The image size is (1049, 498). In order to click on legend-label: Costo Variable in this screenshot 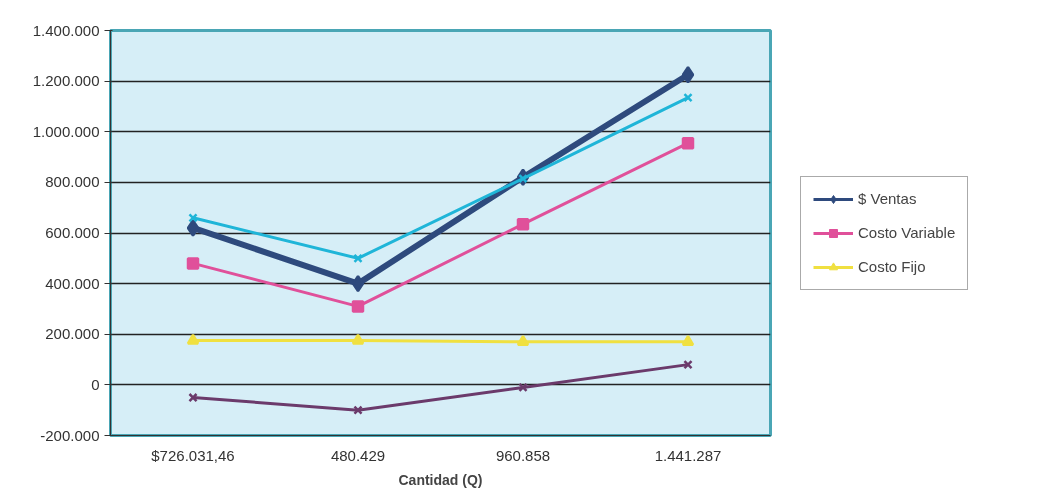, I will do `click(907, 232)`.